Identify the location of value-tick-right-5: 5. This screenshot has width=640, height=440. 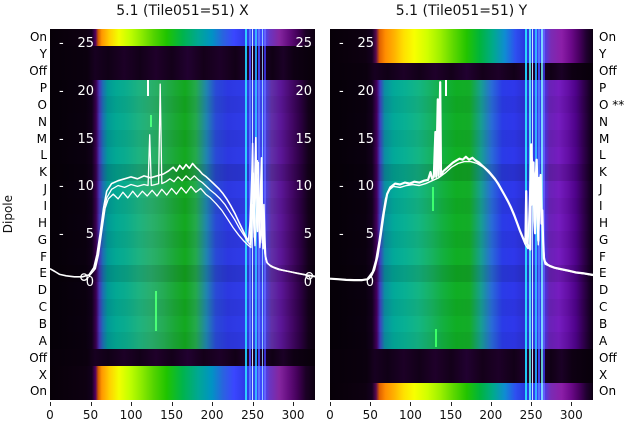
(307, 235).